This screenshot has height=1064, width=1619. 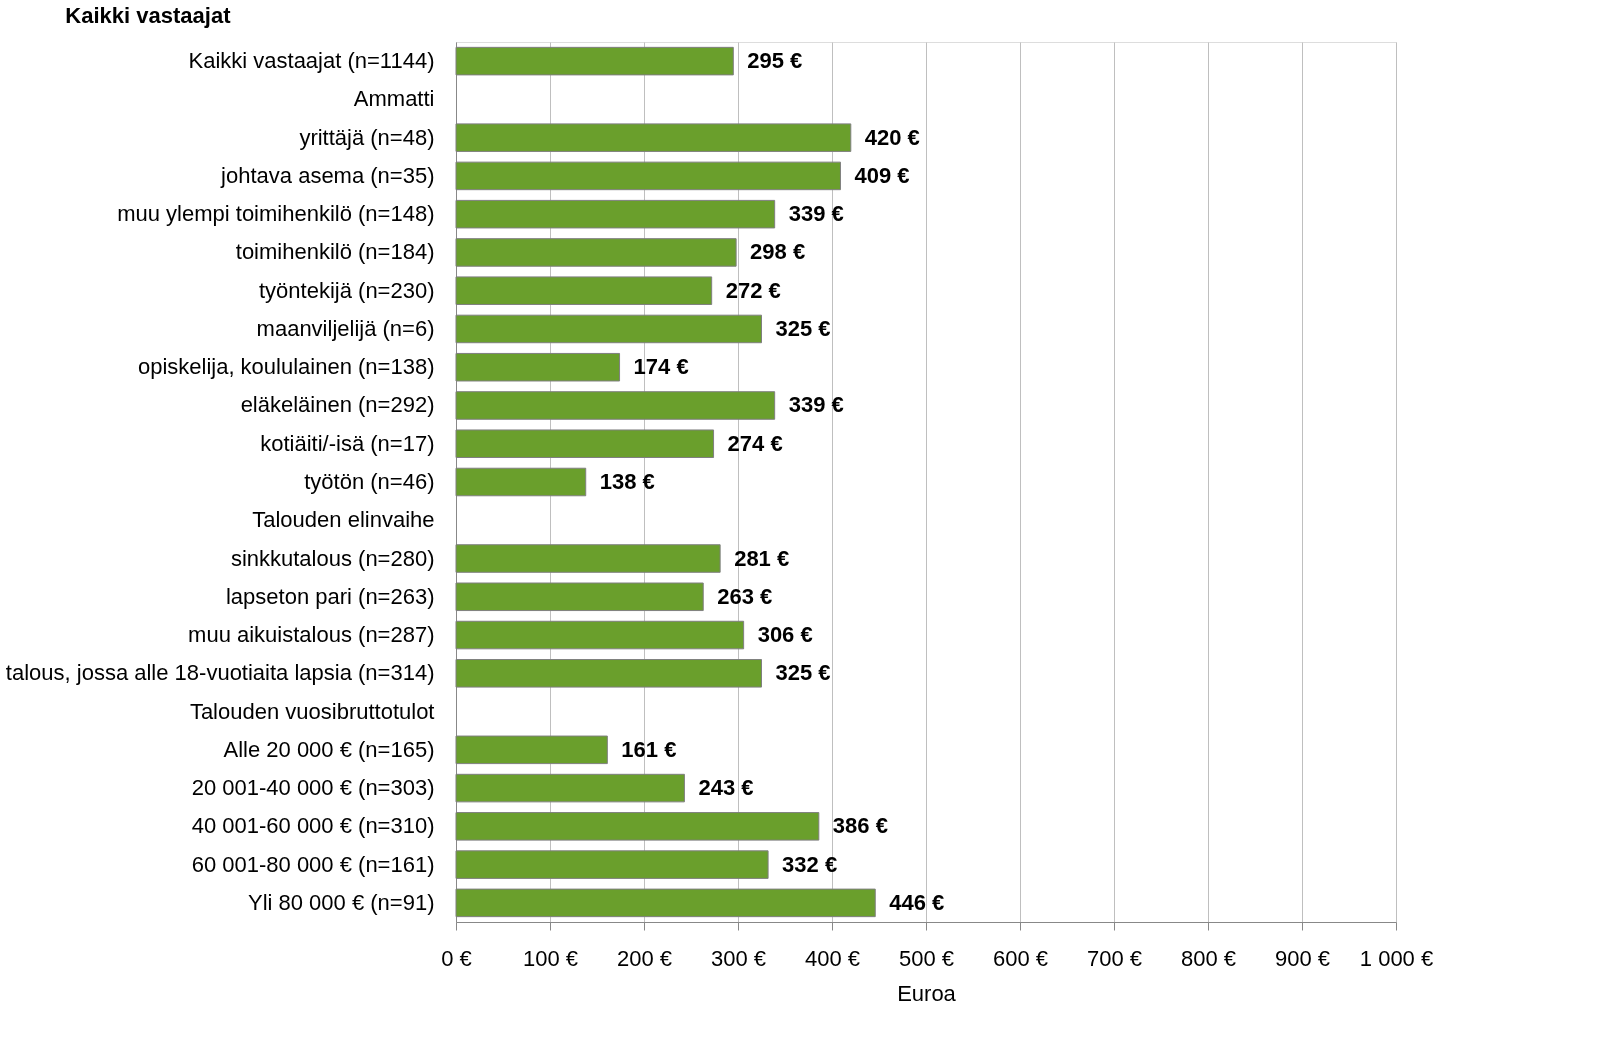 I want to click on y-tick-label: eläkeläinen (n=292), so click(x=337, y=405).